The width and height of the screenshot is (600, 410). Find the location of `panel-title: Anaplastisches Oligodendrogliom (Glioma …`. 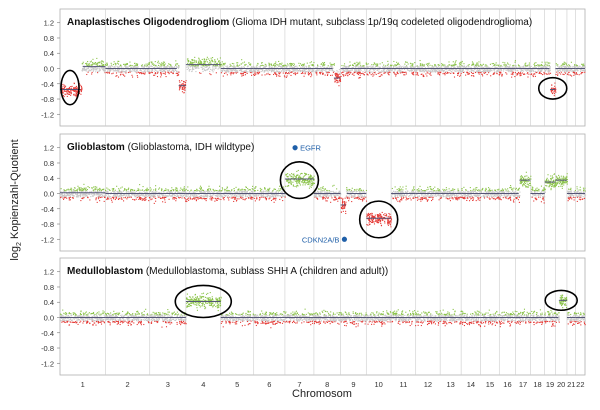

panel-title: Anaplastisches Oligodendrogliom (Glioma … is located at coordinates (299, 22).